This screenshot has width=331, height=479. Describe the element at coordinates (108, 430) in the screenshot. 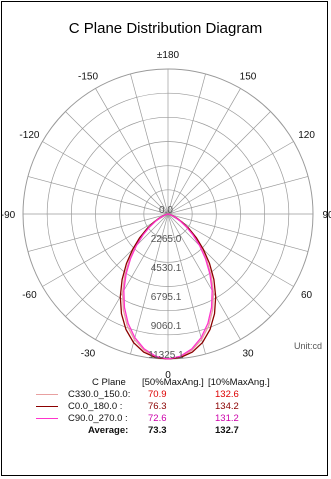

I see `legend-average-label: Average:` at that location.